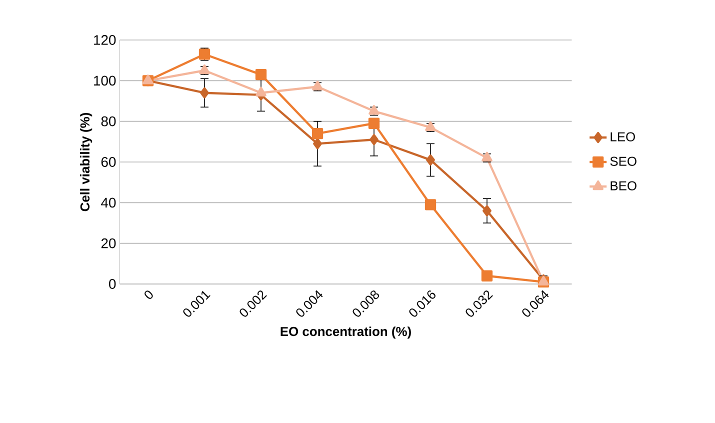 The height and width of the screenshot is (423, 715). I want to click on y-tick-label: 20, so click(108, 243).